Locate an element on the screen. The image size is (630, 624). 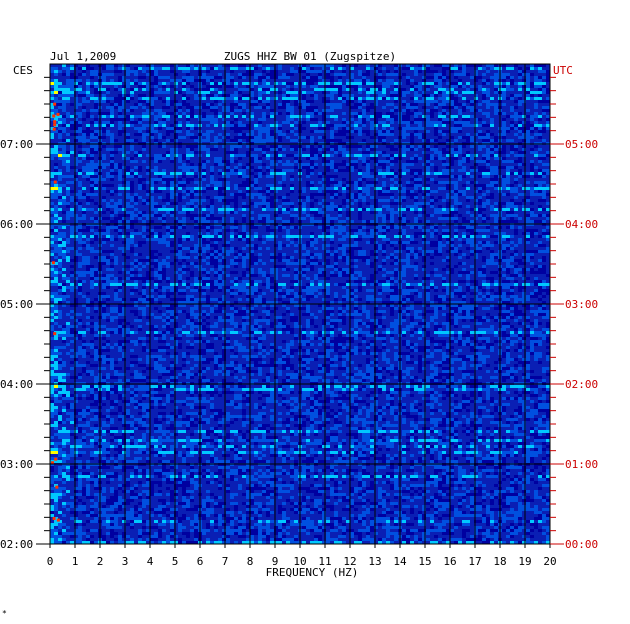
right-time-tick-label: 04:00 is located at coordinates (581, 224).